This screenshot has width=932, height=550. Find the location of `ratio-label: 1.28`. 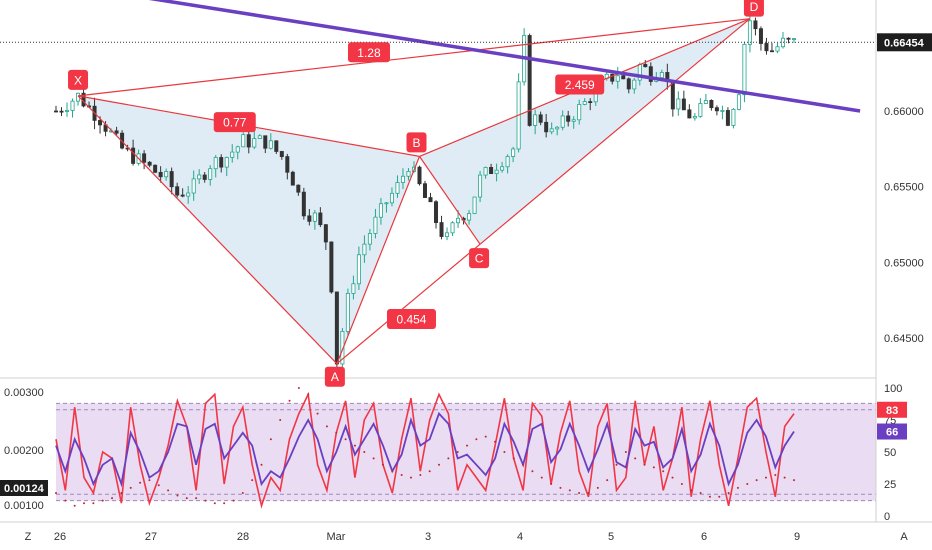

ratio-label: 1.28 is located at coordinates (368, 52).